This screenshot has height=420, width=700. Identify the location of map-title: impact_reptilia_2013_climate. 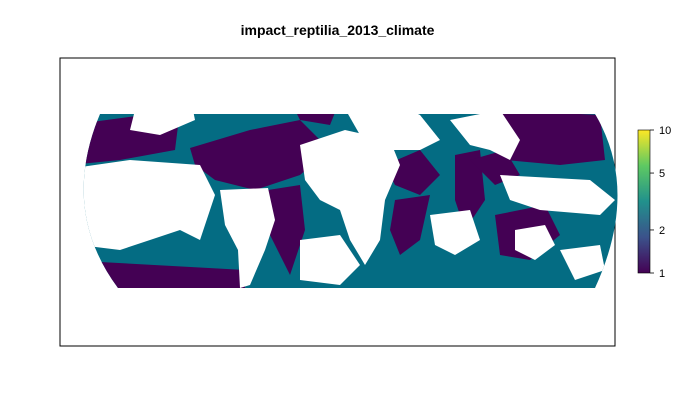
(337, 30).